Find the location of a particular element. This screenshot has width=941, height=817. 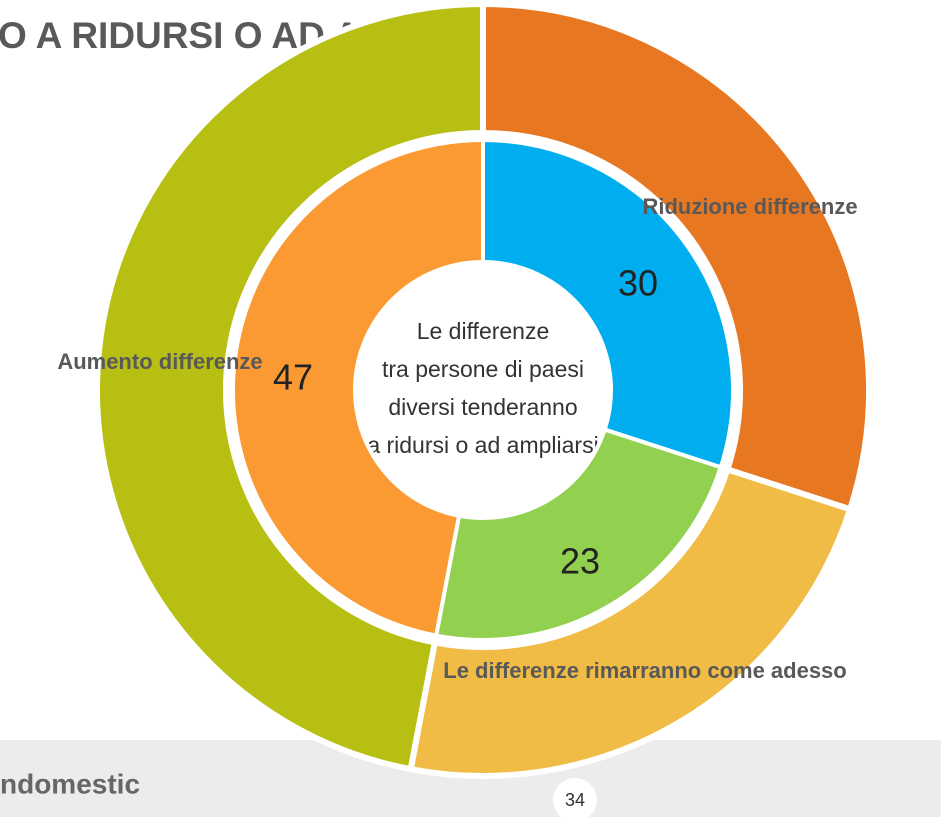

center-text-line: tra persone di paesi is located at coordinates (483, 369).